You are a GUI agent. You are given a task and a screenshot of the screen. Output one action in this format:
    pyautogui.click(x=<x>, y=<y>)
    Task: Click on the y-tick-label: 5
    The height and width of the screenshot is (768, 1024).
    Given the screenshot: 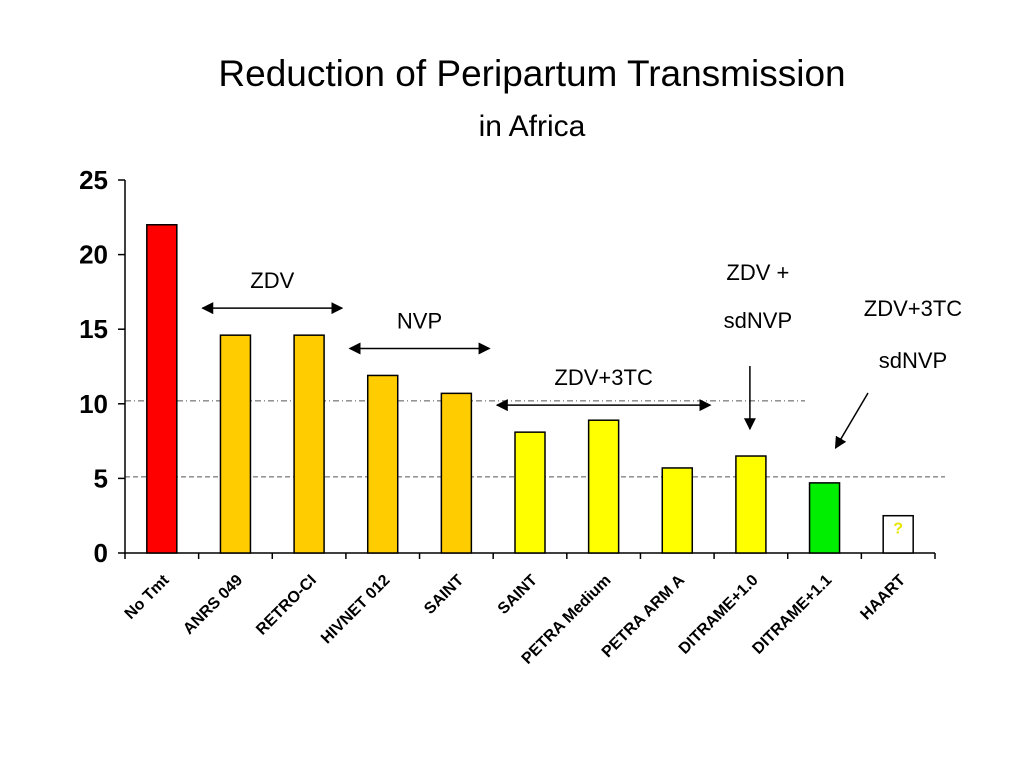 What is the action you would take?
    pyautogui.click(x=101, y=478)
    